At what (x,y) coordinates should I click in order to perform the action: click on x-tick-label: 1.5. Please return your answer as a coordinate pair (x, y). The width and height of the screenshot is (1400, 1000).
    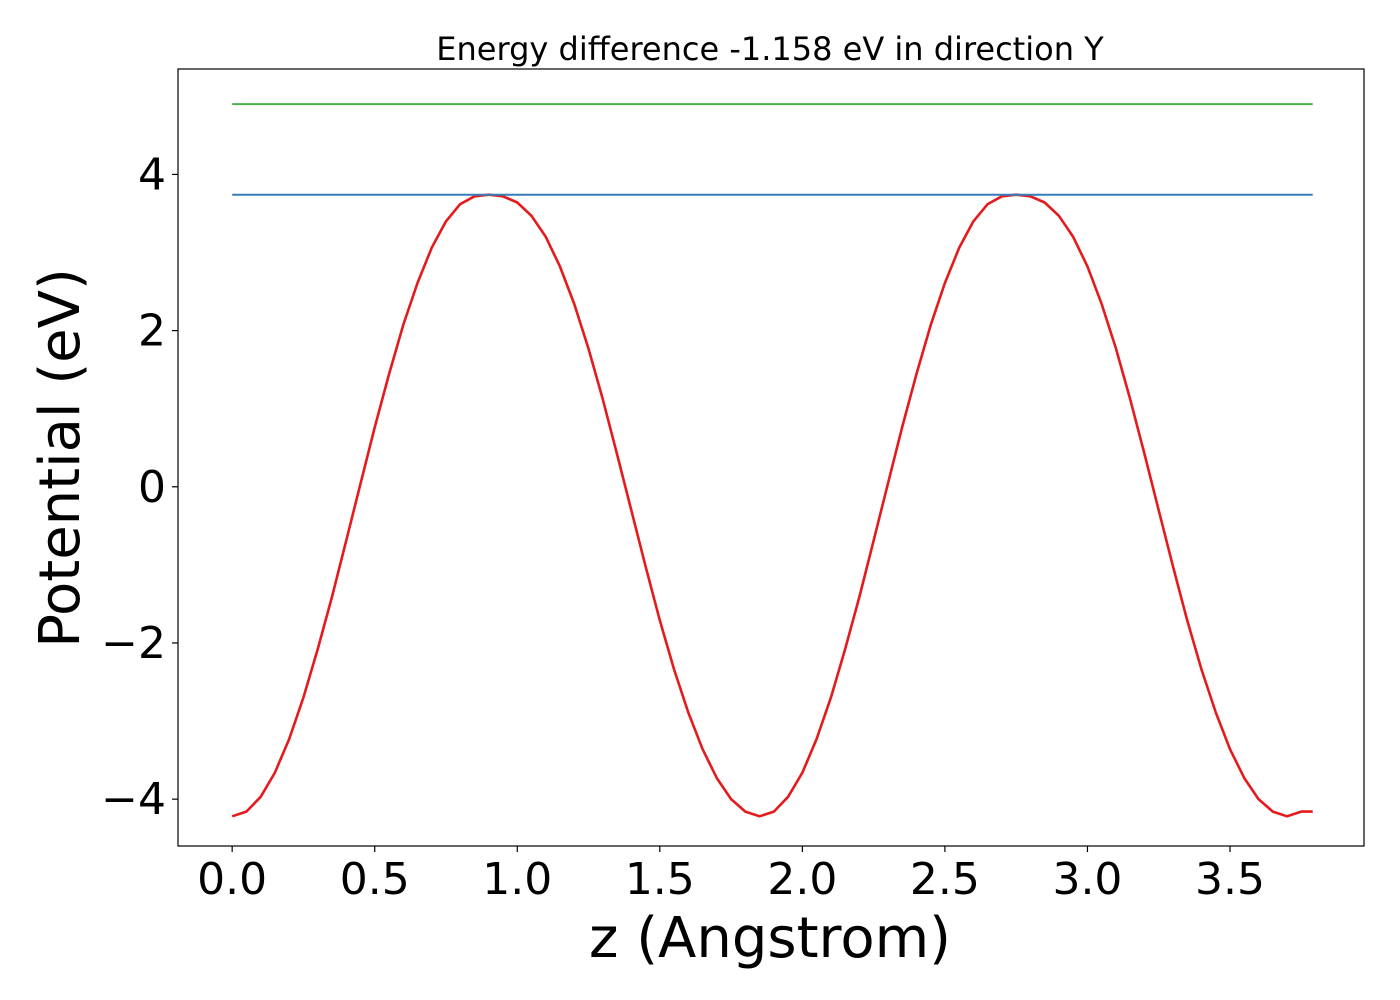
    Looking at the image, I should click on (660, 879).